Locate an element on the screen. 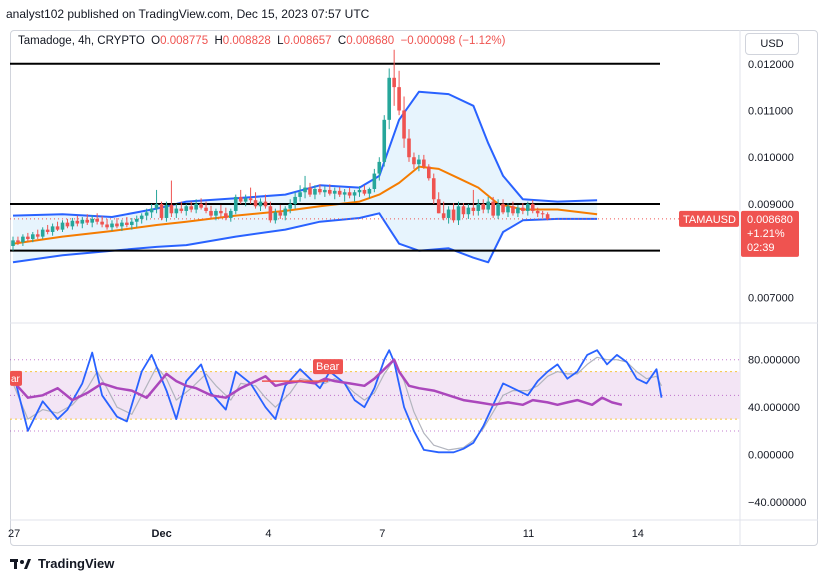 This screenshot has width=826, height=581. price-tick-label: 0.007000 is located at coordinates (771, 298).